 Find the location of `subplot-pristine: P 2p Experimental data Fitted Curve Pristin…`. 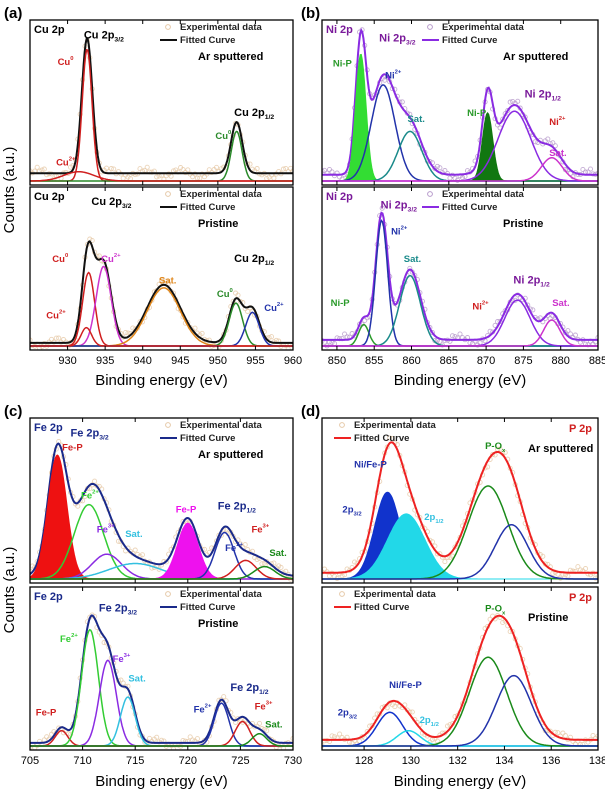

subplot-pristine: P 2p Experimental data Fitted Curve Pristin… is located at coordinates (460, 668).